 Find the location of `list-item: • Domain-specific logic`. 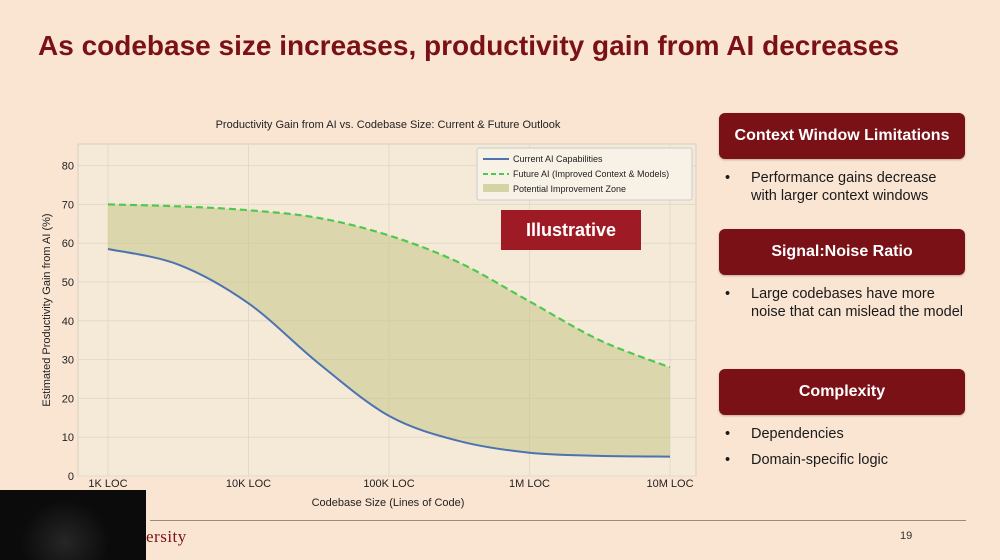

list-item: • Domain-specific logic is located at coordinates (845, 460).